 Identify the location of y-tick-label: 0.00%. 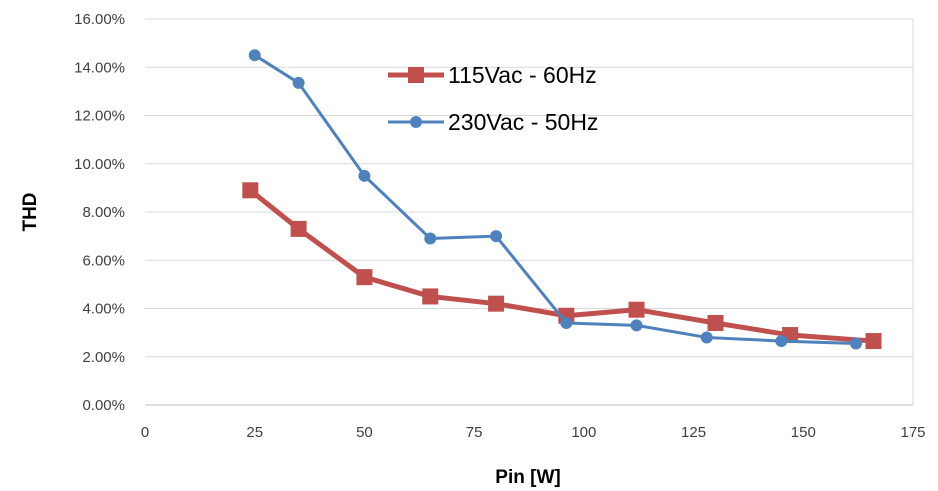
(103, 405).